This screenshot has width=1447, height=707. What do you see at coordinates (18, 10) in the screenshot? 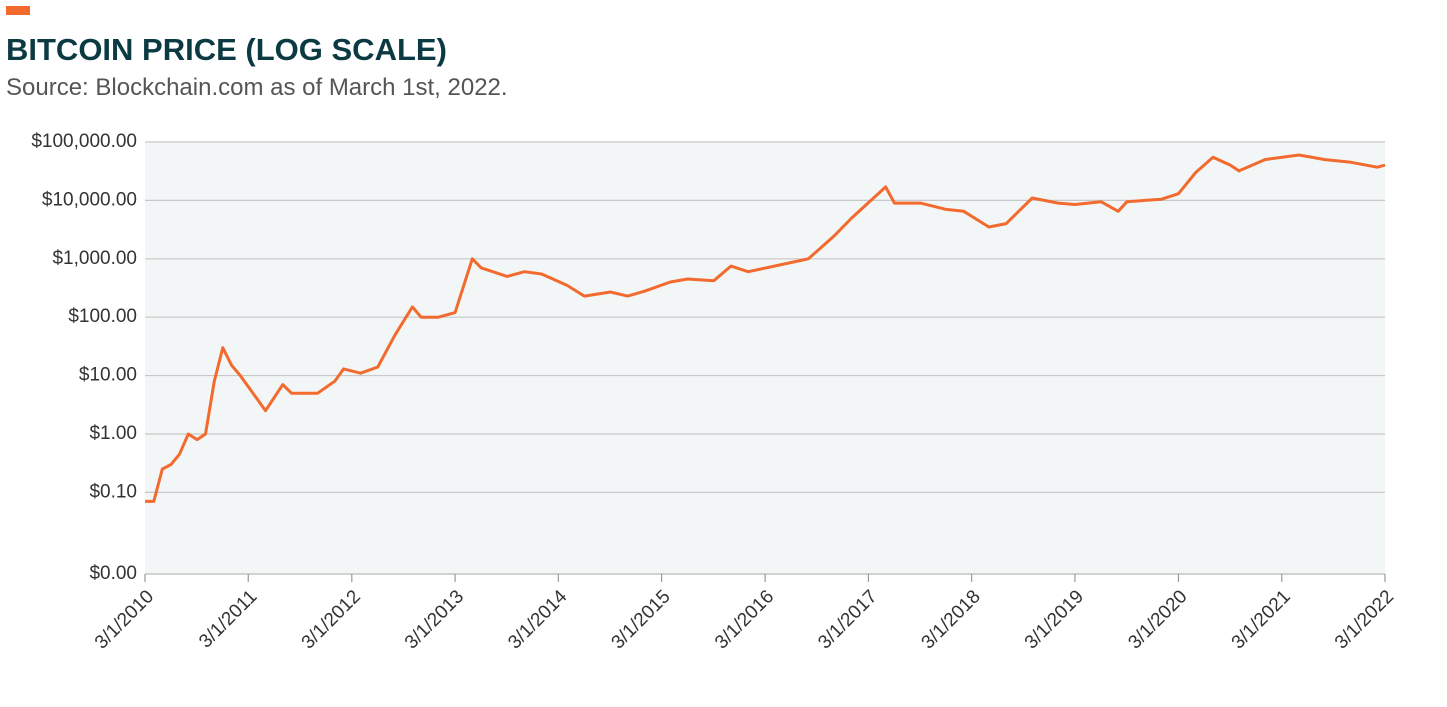
I see `legend-swatch` at bounding box center [18, 10].